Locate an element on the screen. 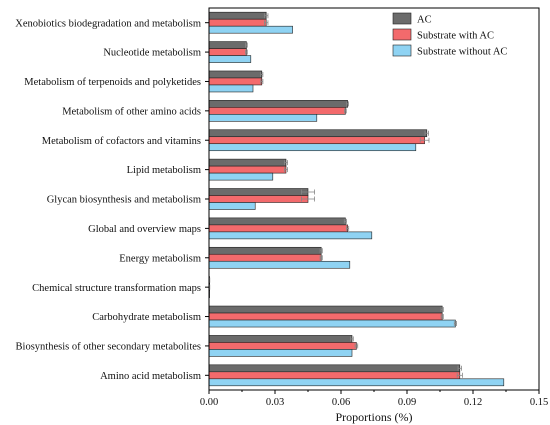  legend: AC Substrate with AC Substrate without AC is located at coordinates (449, 35).